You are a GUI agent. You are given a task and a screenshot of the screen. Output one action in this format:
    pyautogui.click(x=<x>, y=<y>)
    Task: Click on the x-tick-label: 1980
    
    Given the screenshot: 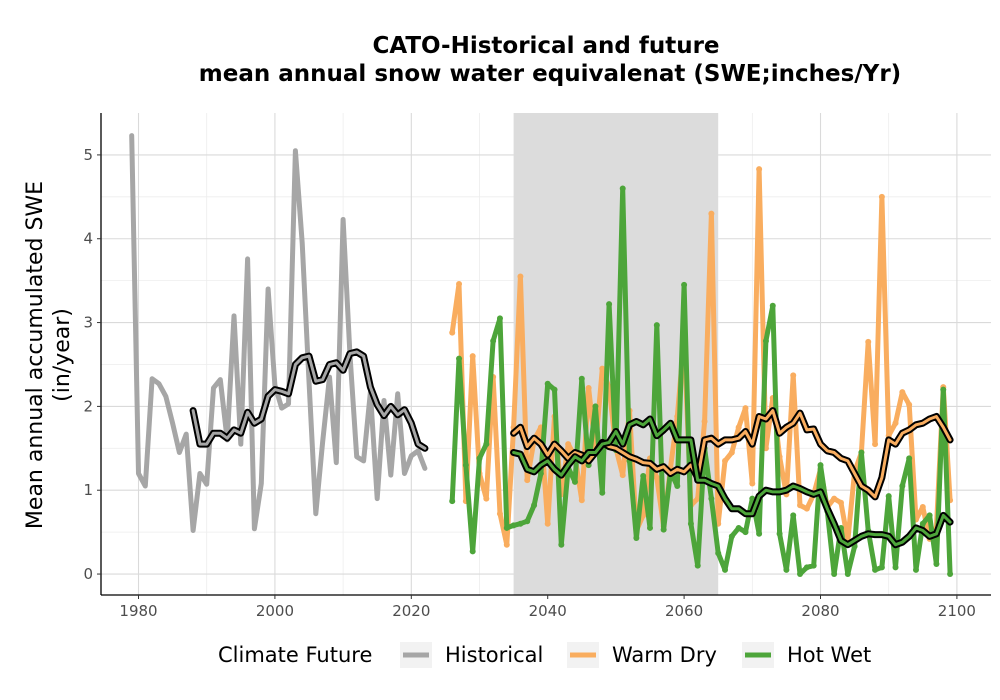 What is the action you would take?
    pyautogui.click(x=138, y=611)
    